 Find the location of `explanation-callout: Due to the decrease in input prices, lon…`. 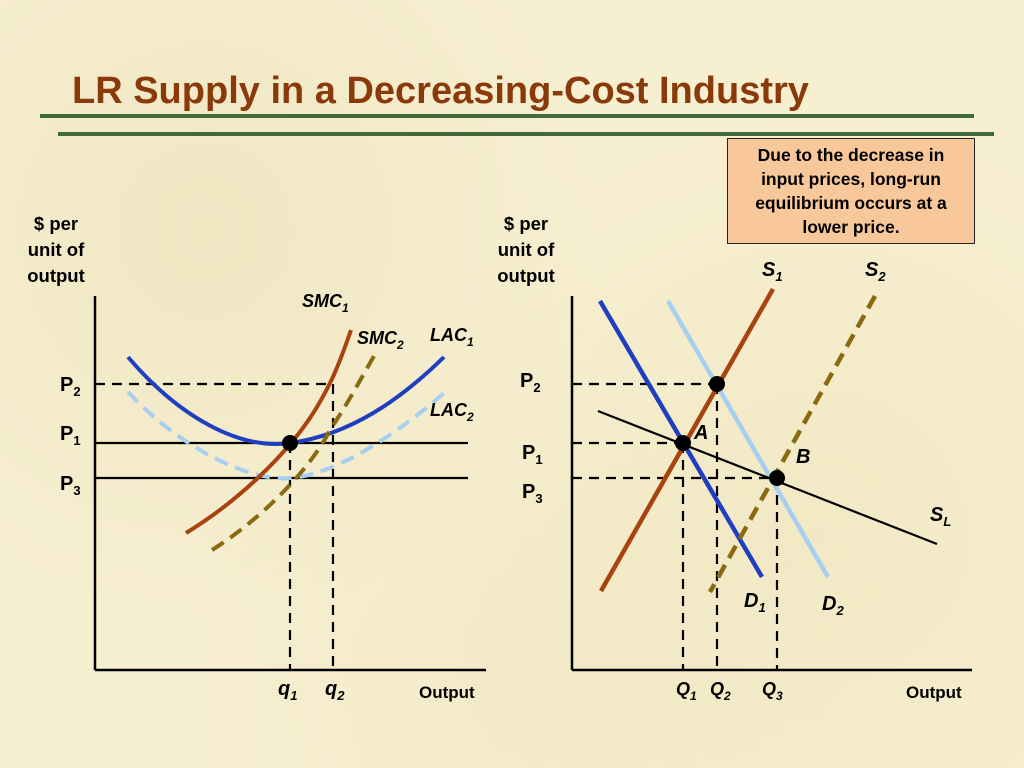

explanation-callout: Due to the decrease in input prices, lon… is located at coordinates (851, 191).